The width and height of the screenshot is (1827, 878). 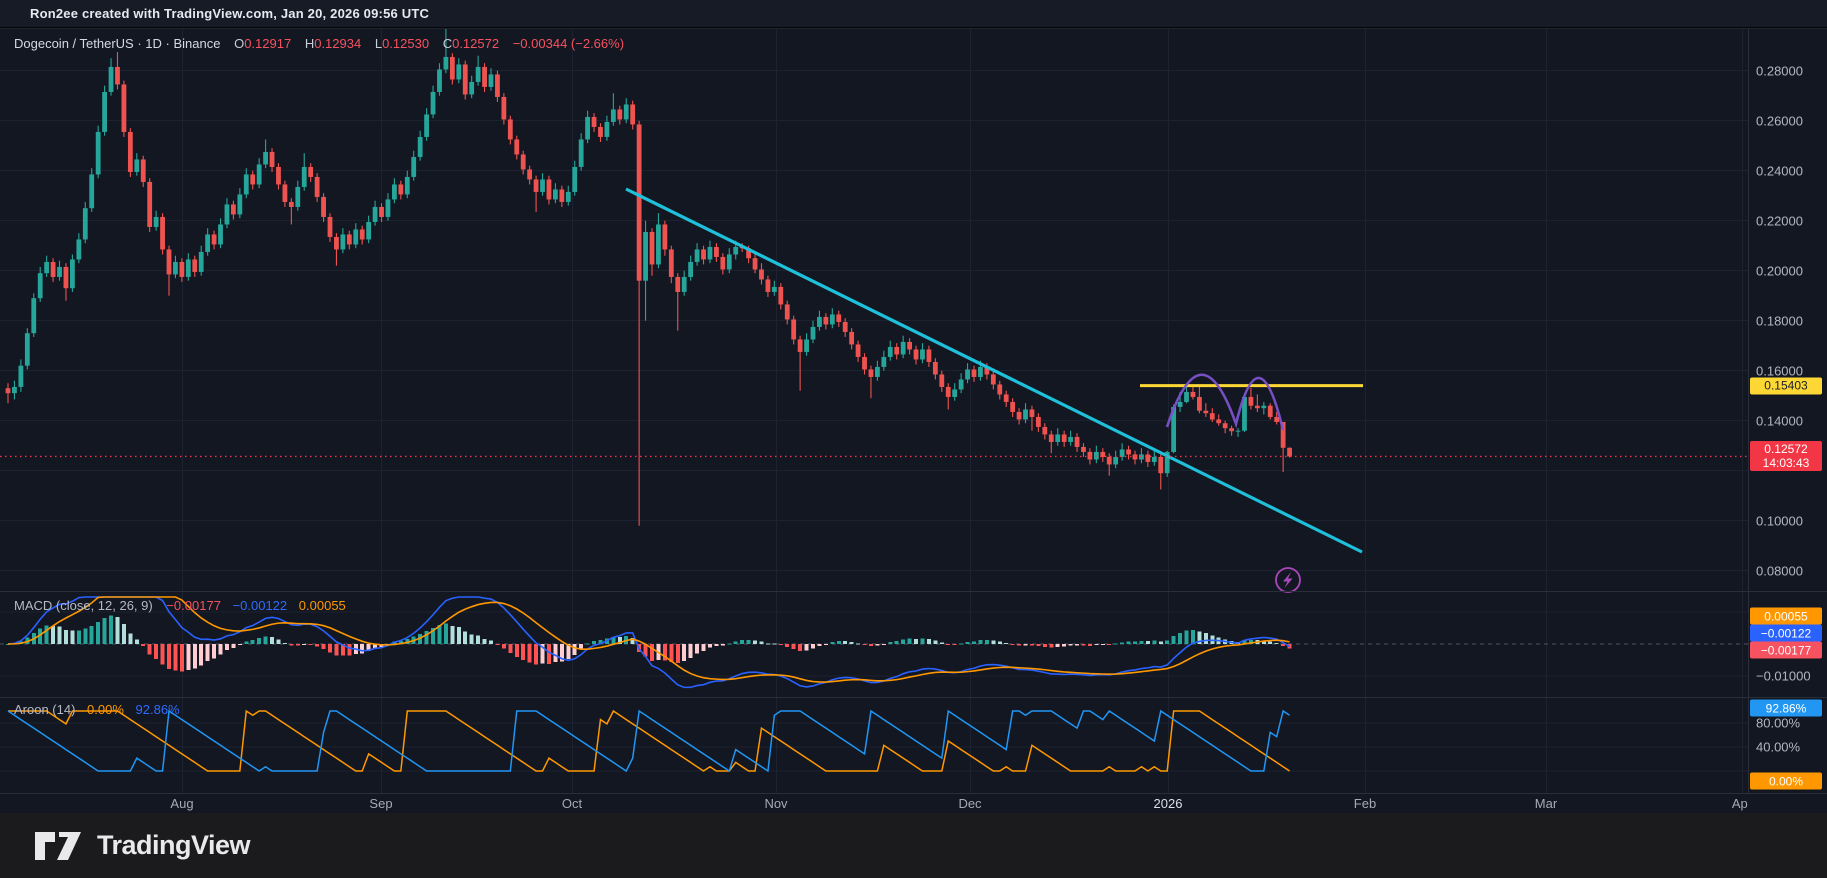 I want to click on exchange-label: Binance, so click(x=197, y=43).